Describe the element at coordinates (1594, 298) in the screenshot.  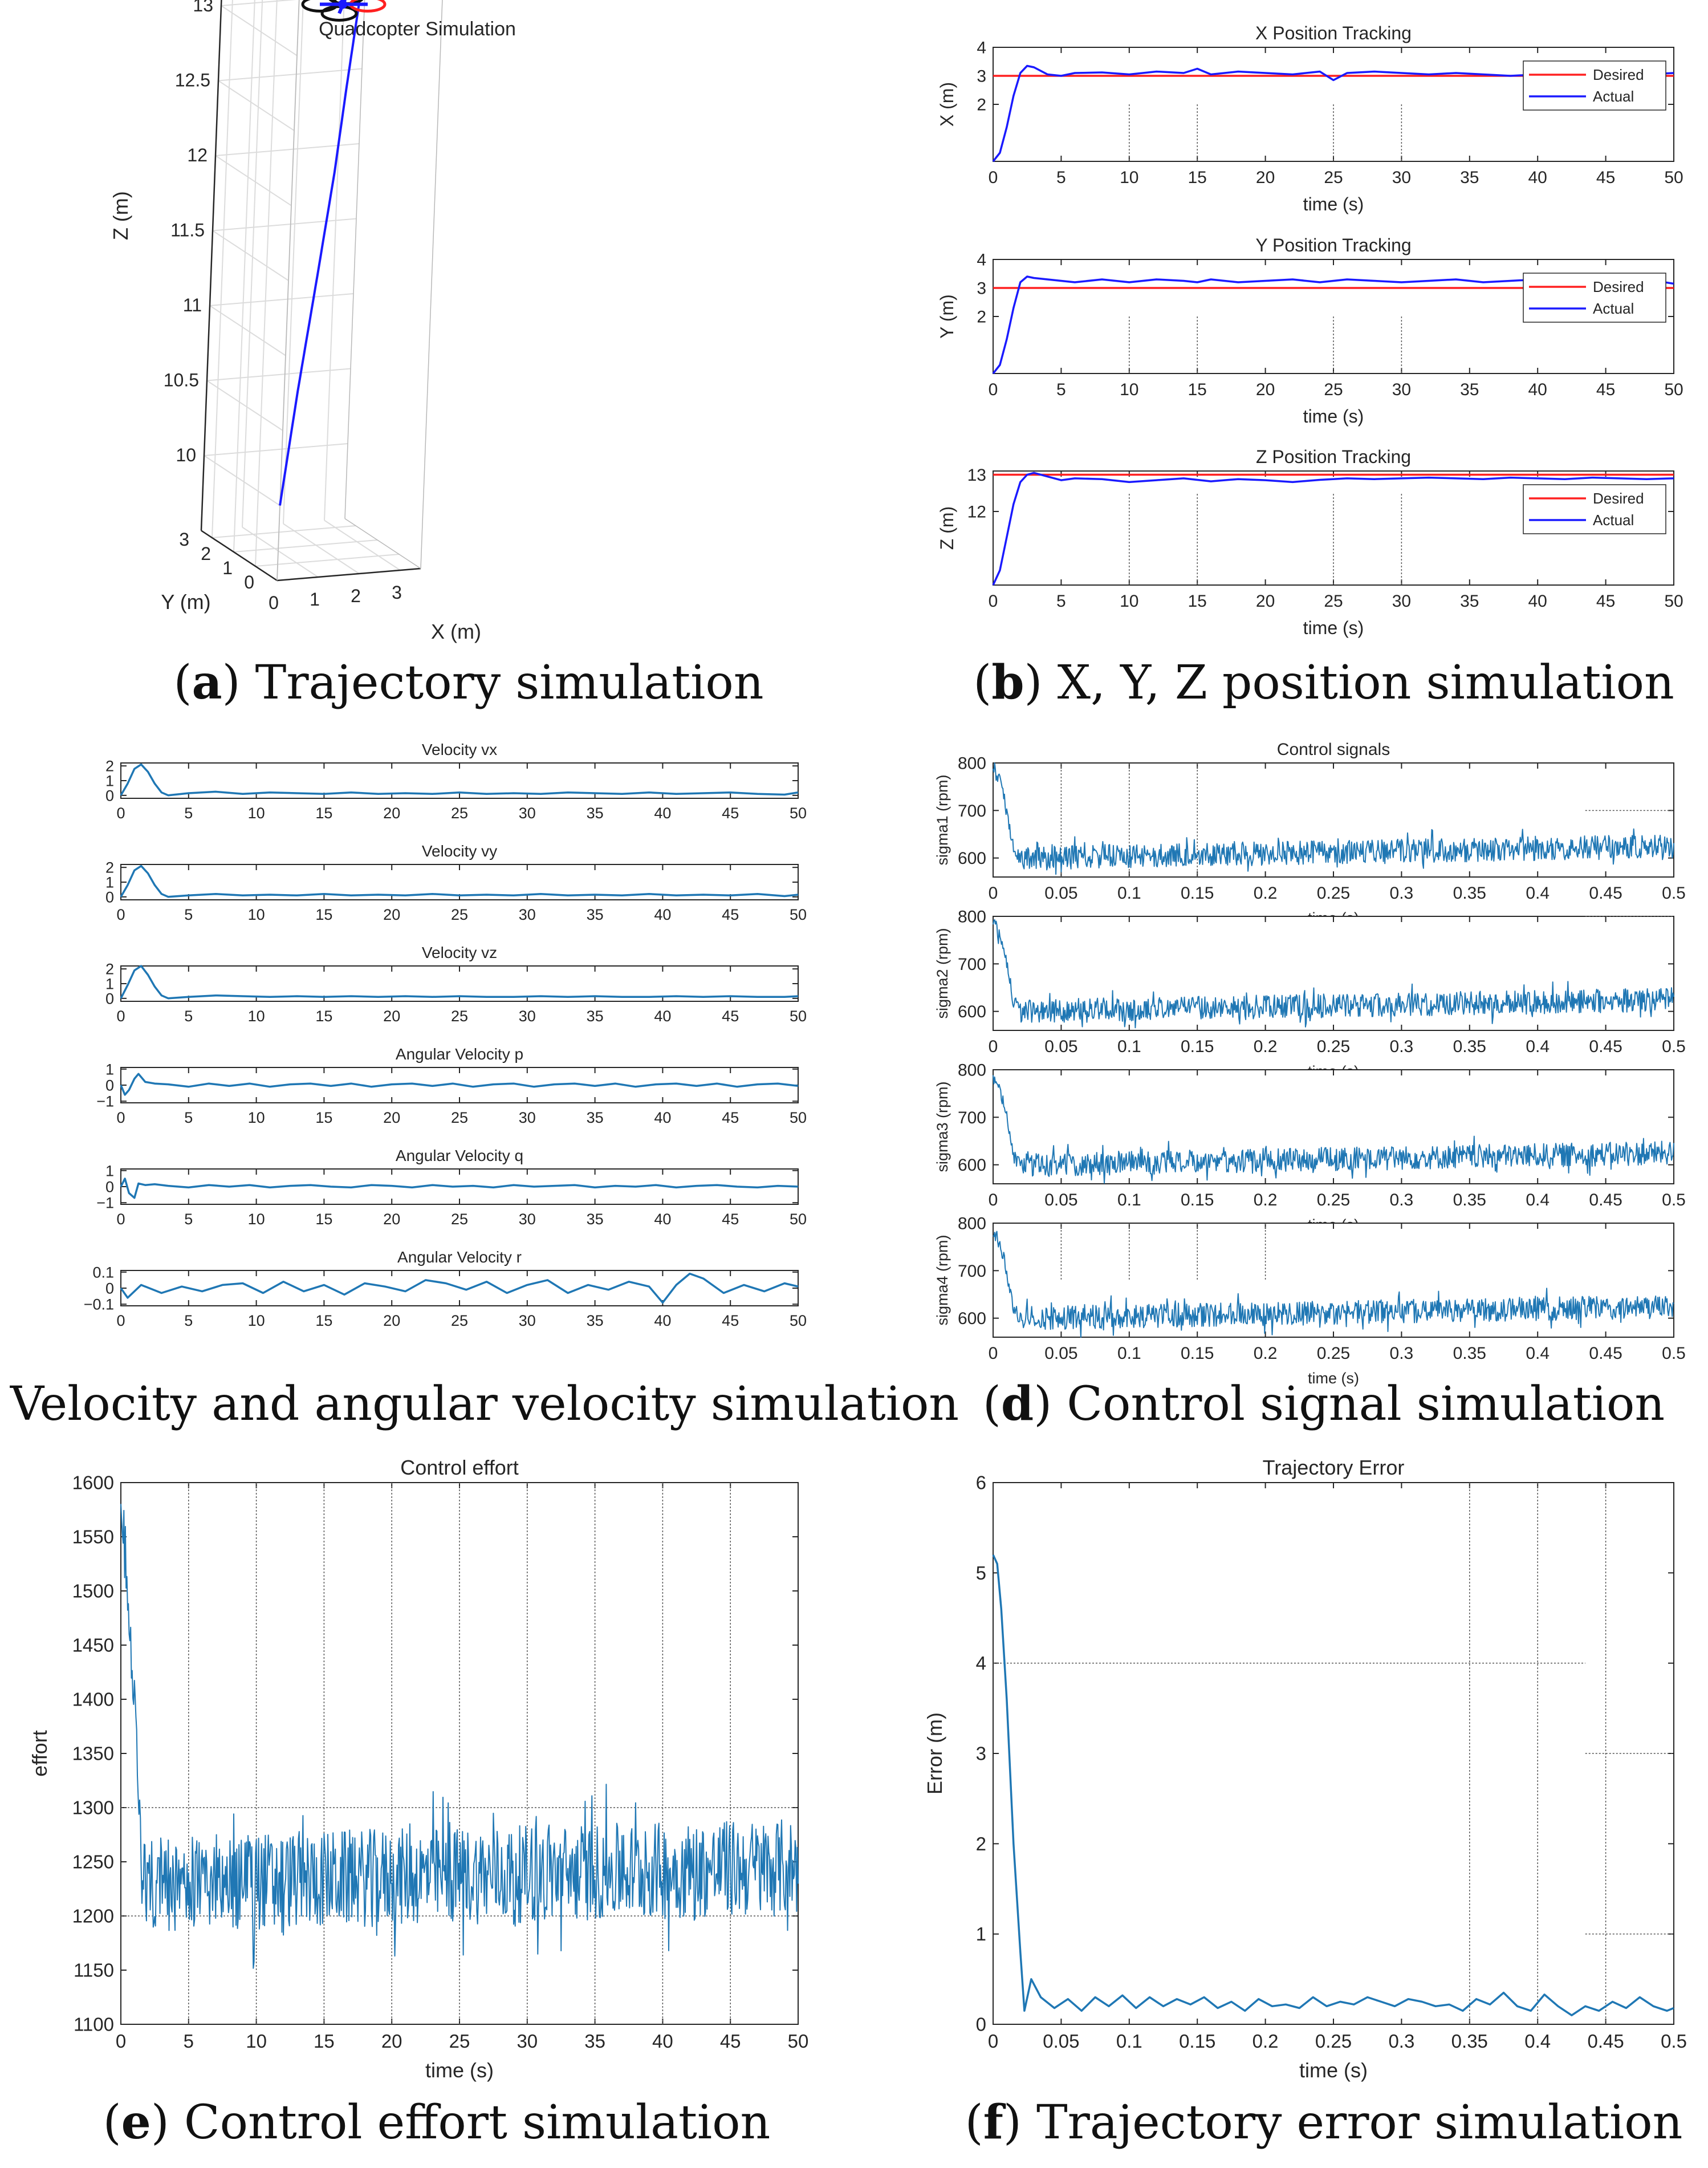
I see `legend: Desired Actual` at that location.